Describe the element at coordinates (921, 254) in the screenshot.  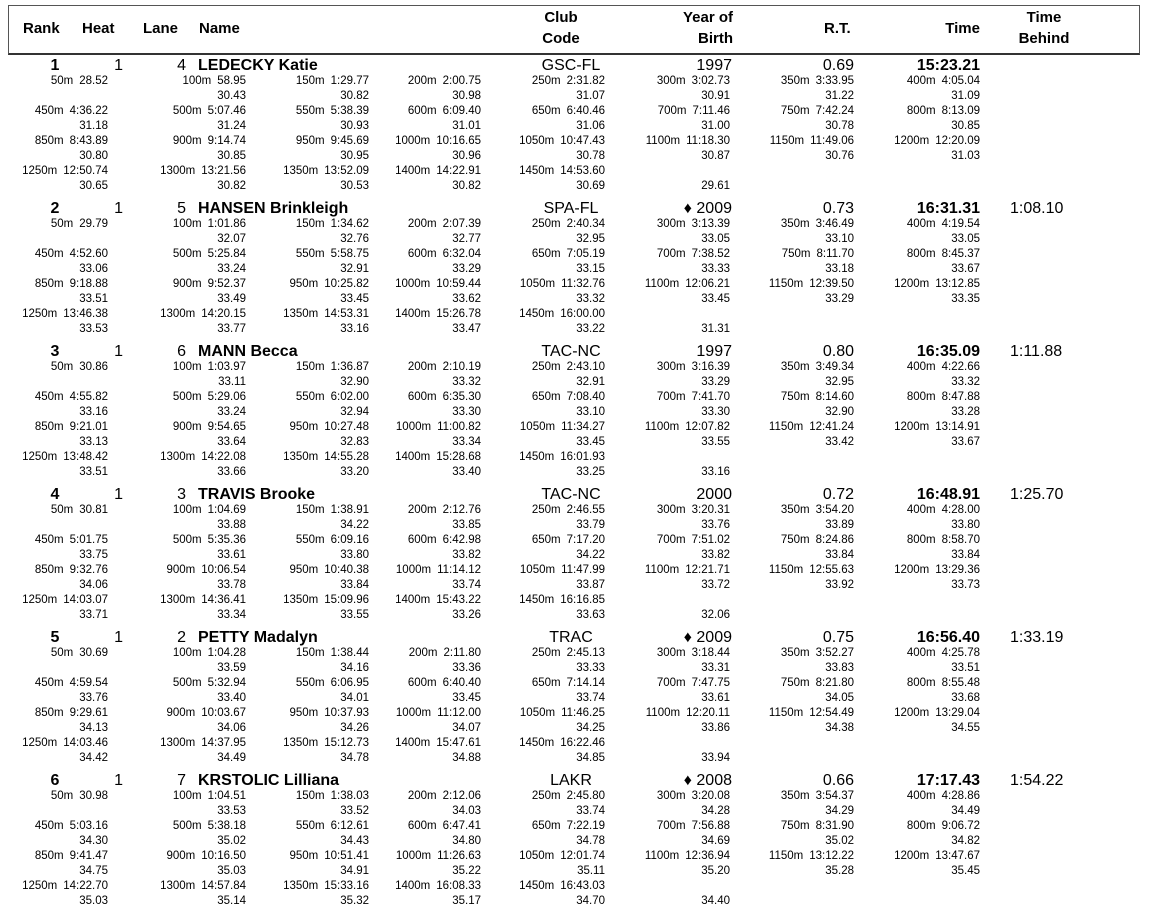
I see `split-distance: 800m` at that location.